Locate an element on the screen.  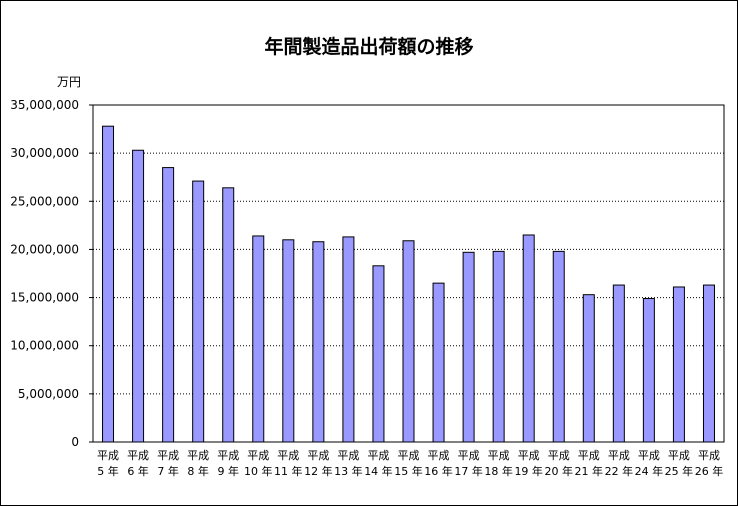
x-tick-label: 9 年 is located at coordinates (228, 471).